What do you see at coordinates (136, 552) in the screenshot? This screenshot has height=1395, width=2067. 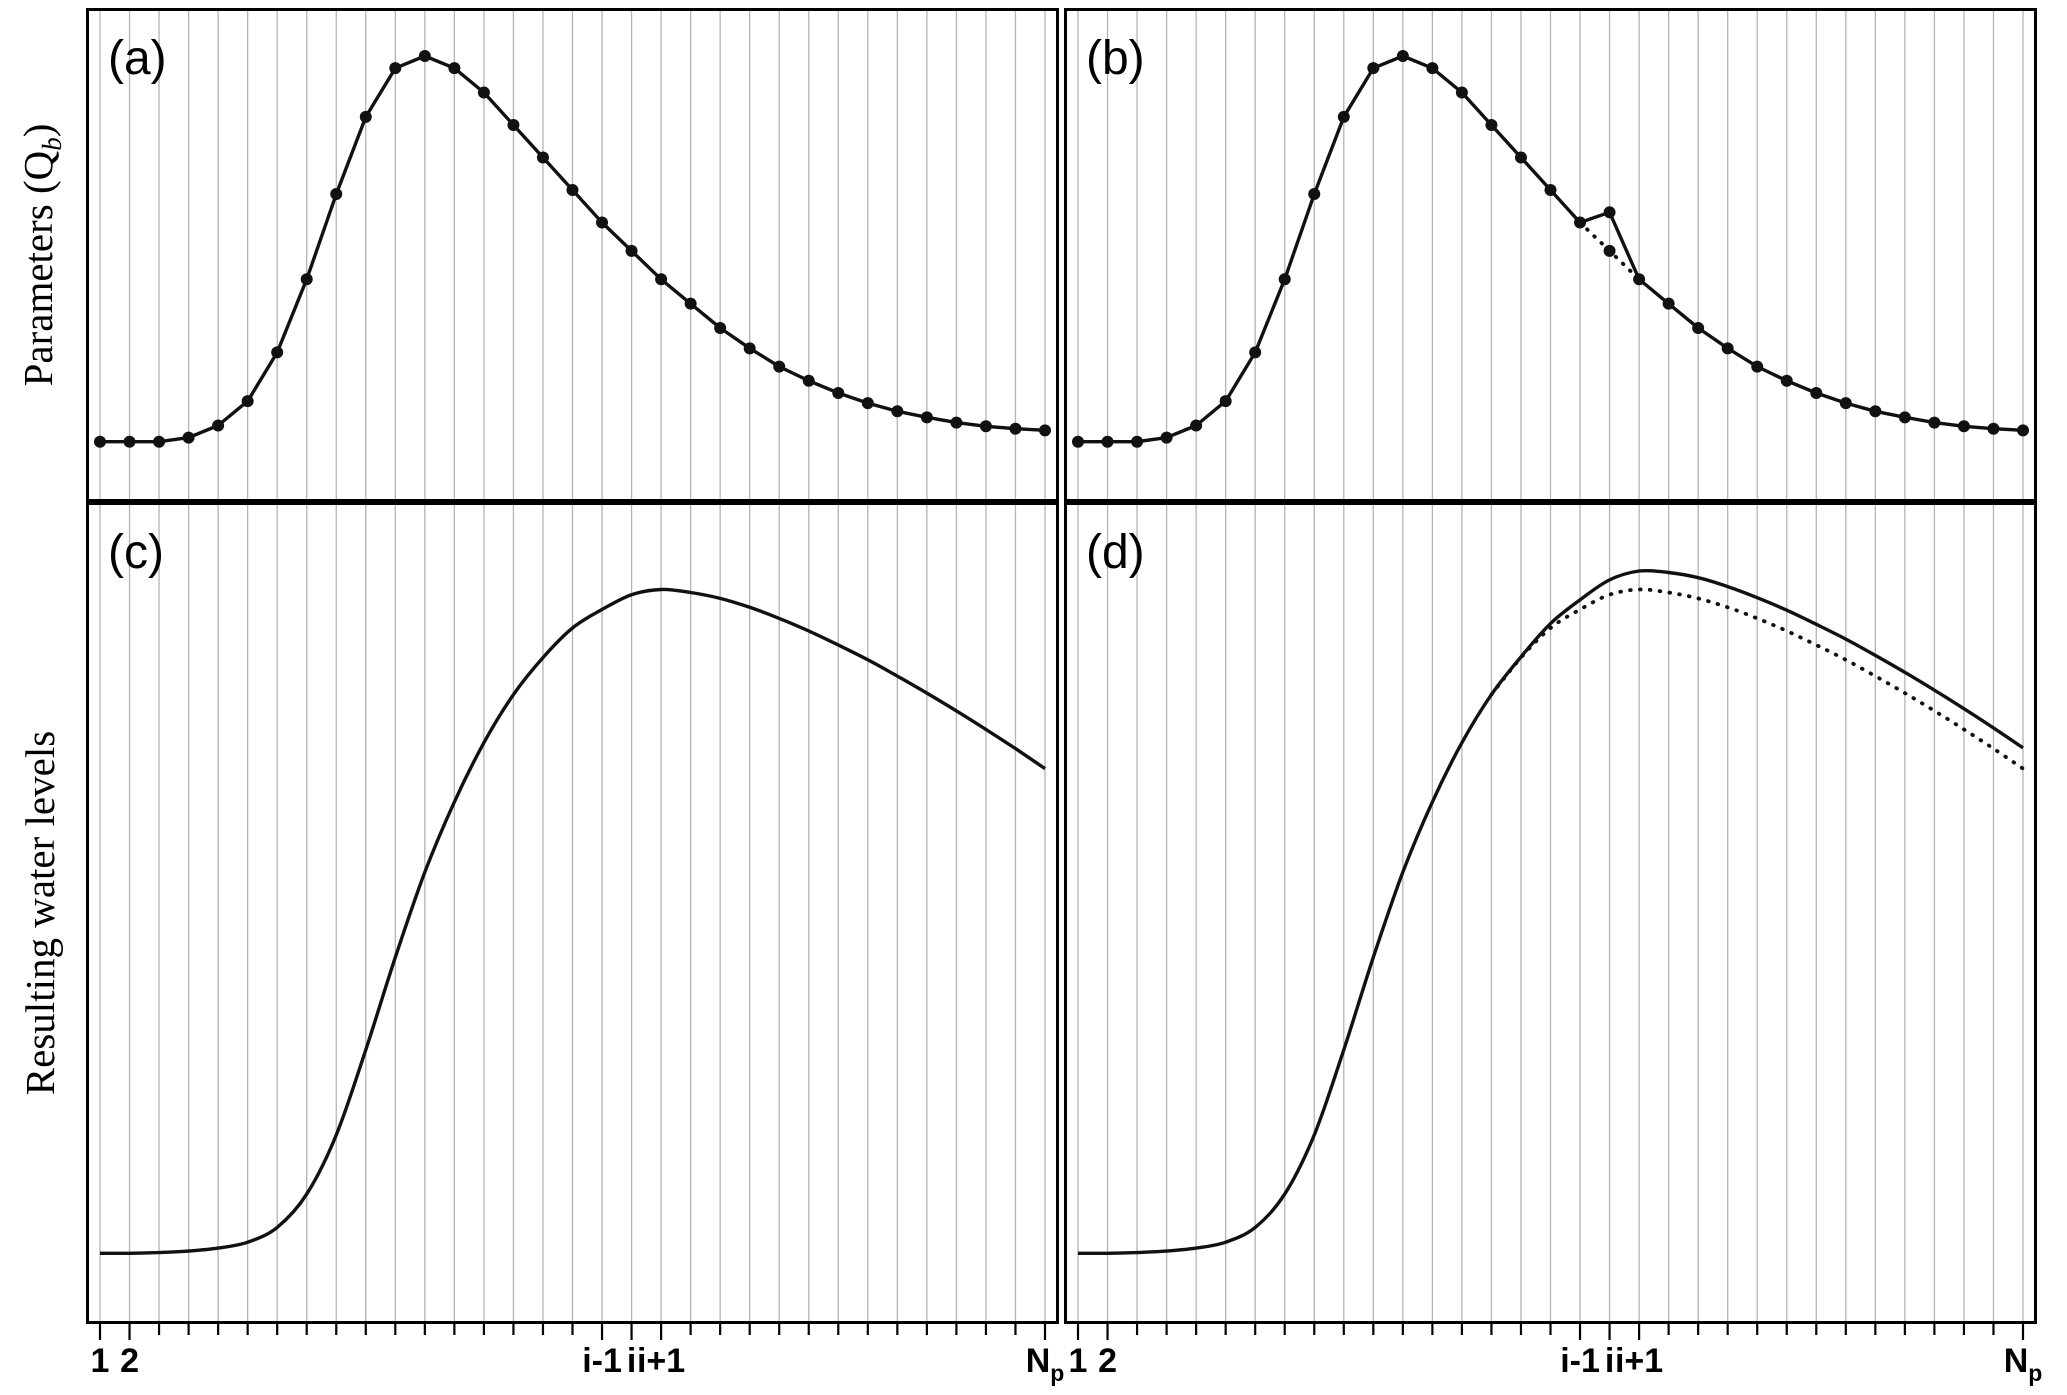 I see `panel-label-c: (c)` at bounding box center [136, 552].